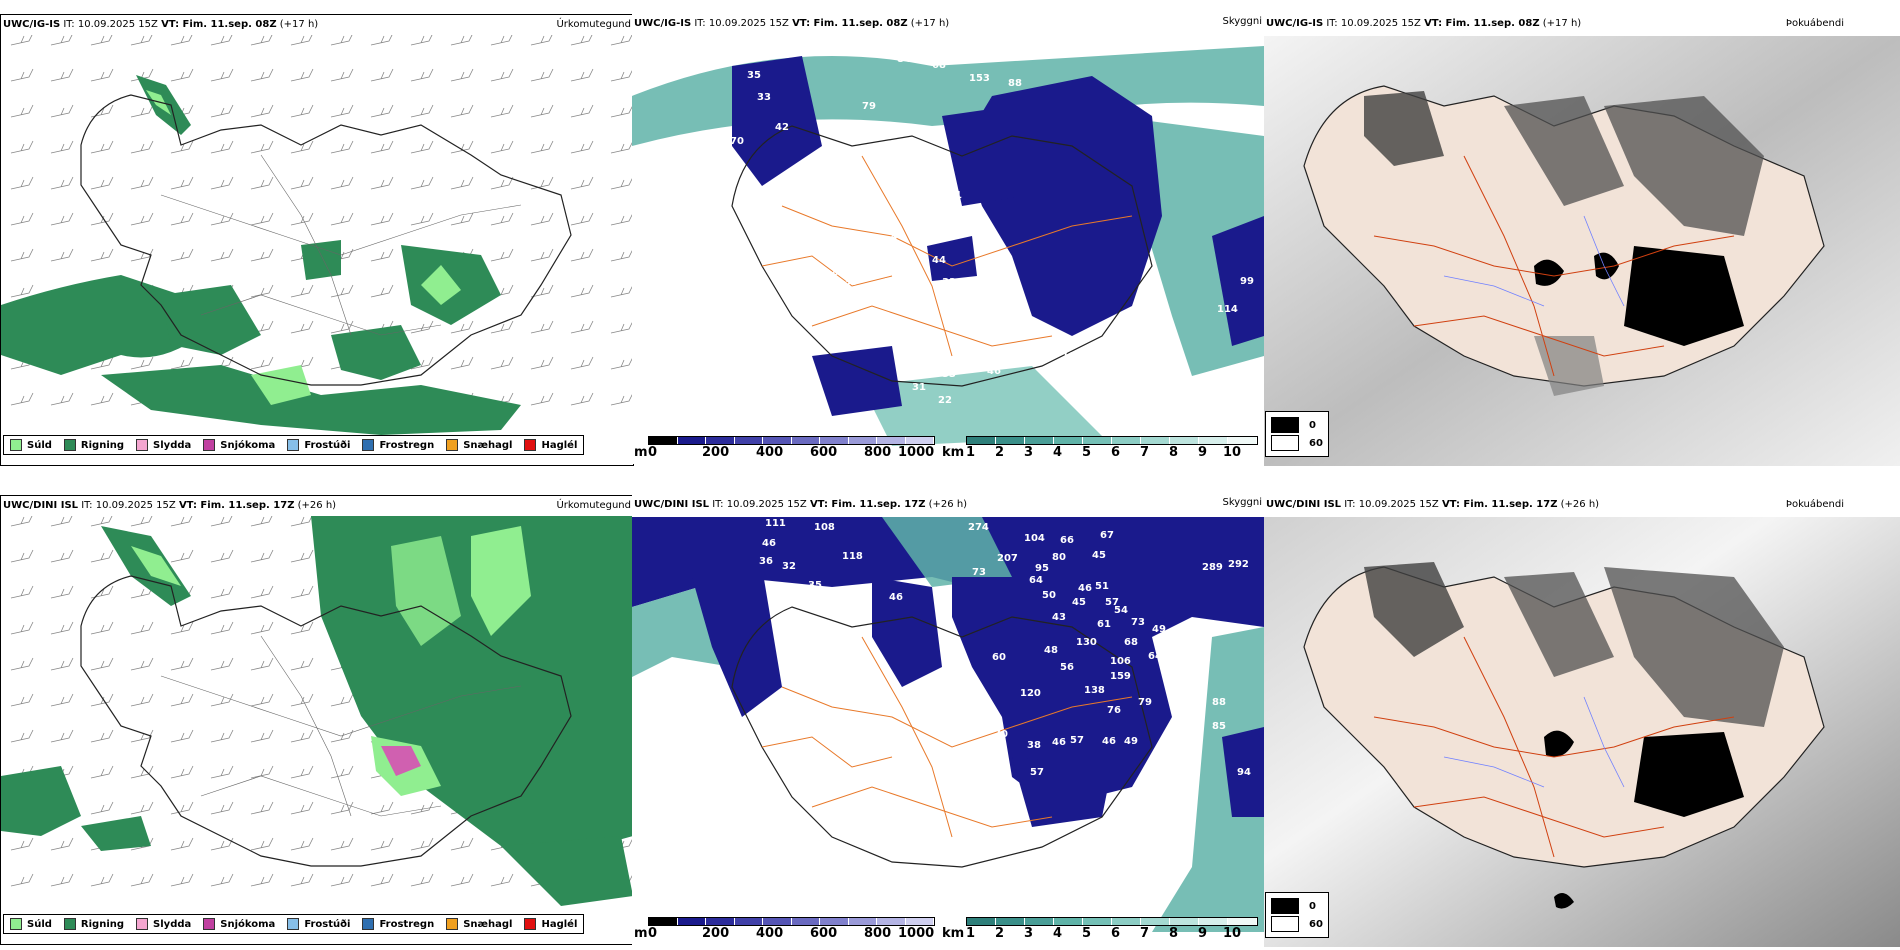 This screenshot has height=950, width=1900. What do you see at coordinates (924, 229) in the screenshot?
I see `map-label: 89` at bounding box center [924, 229].